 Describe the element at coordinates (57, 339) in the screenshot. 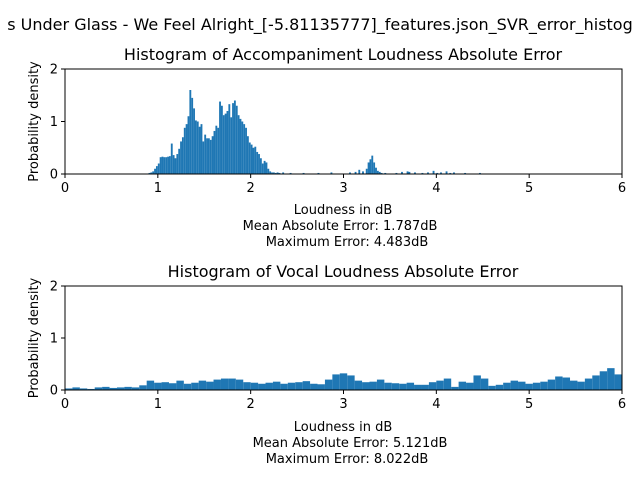

I see `y-ticks: 0 1 2` at that location.